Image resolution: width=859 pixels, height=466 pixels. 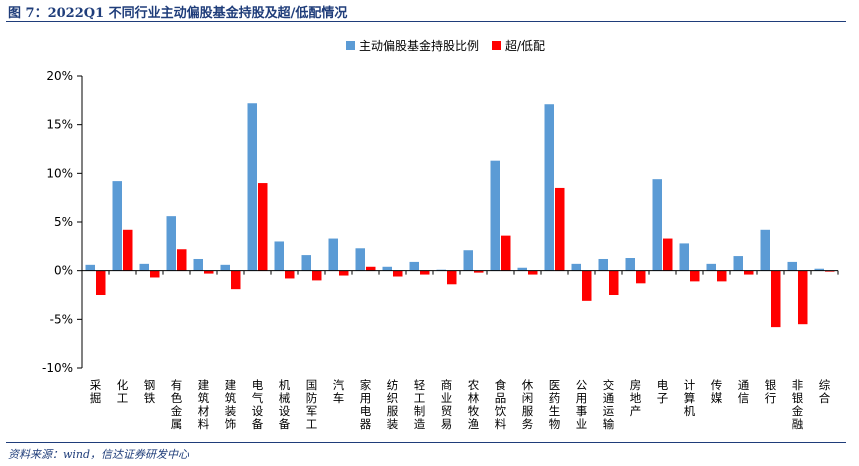 I want to click on category-label: 轻工制造, so click(x=420, y=404).